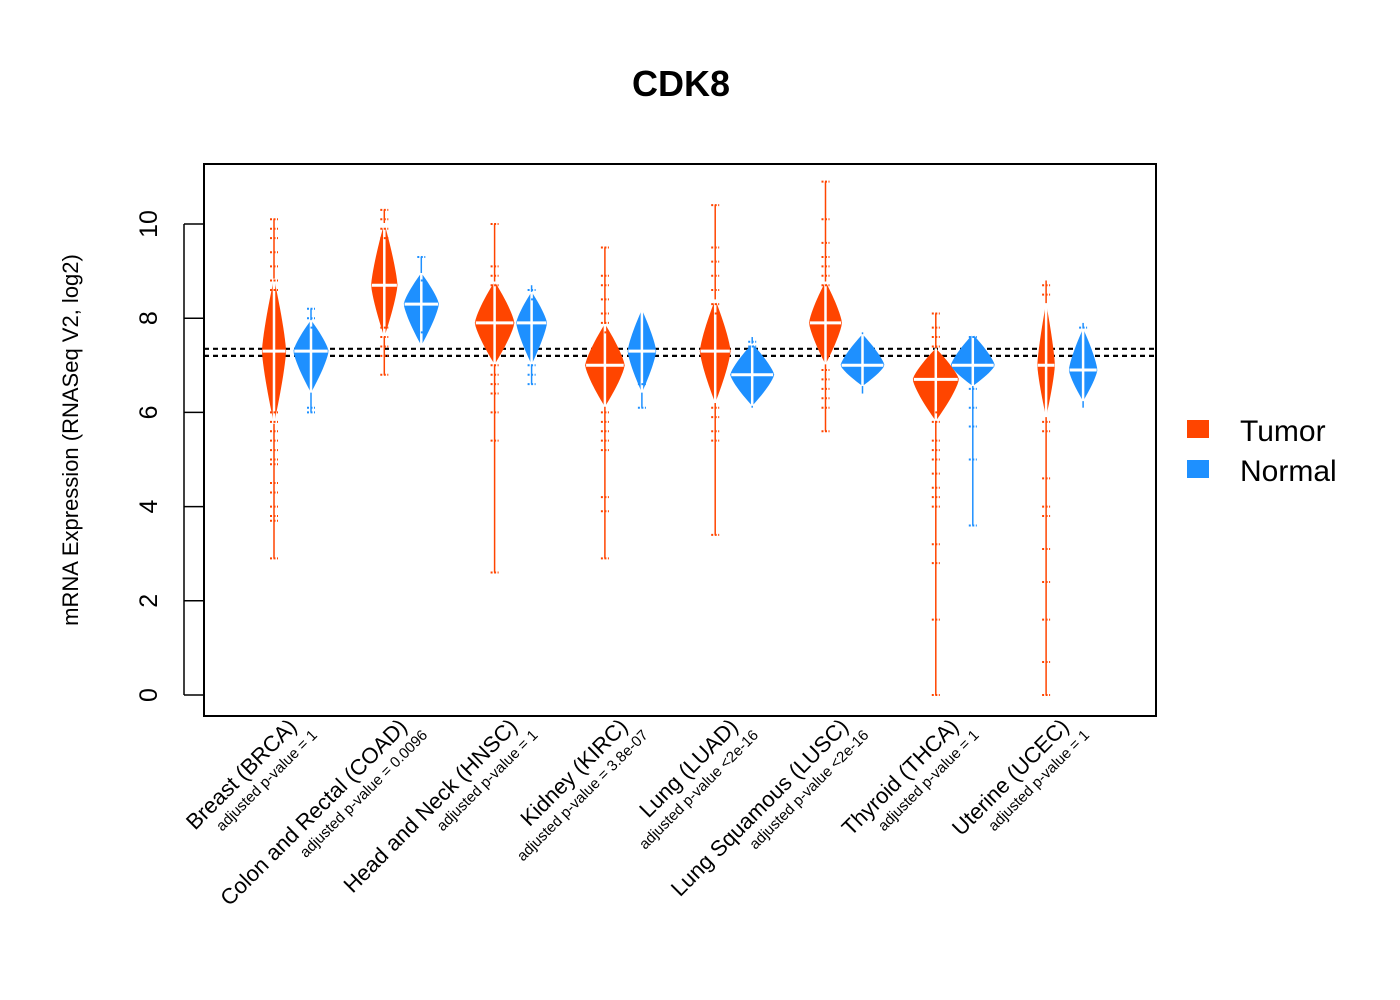  What do you see at coordinates (149, 507) in the screenshot?
I see `y-tick-label: 4` at bounding box center [149, 507].